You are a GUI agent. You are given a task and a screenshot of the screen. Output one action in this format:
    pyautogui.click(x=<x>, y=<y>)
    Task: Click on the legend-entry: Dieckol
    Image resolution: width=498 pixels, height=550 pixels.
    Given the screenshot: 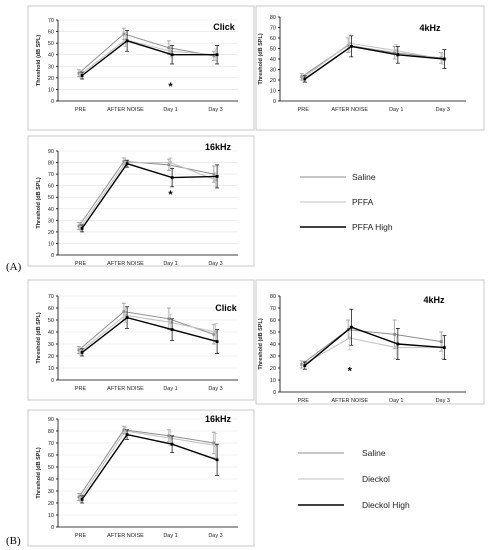 What is the action you would take?
    pyautogui.click(x=344, y=479)
    